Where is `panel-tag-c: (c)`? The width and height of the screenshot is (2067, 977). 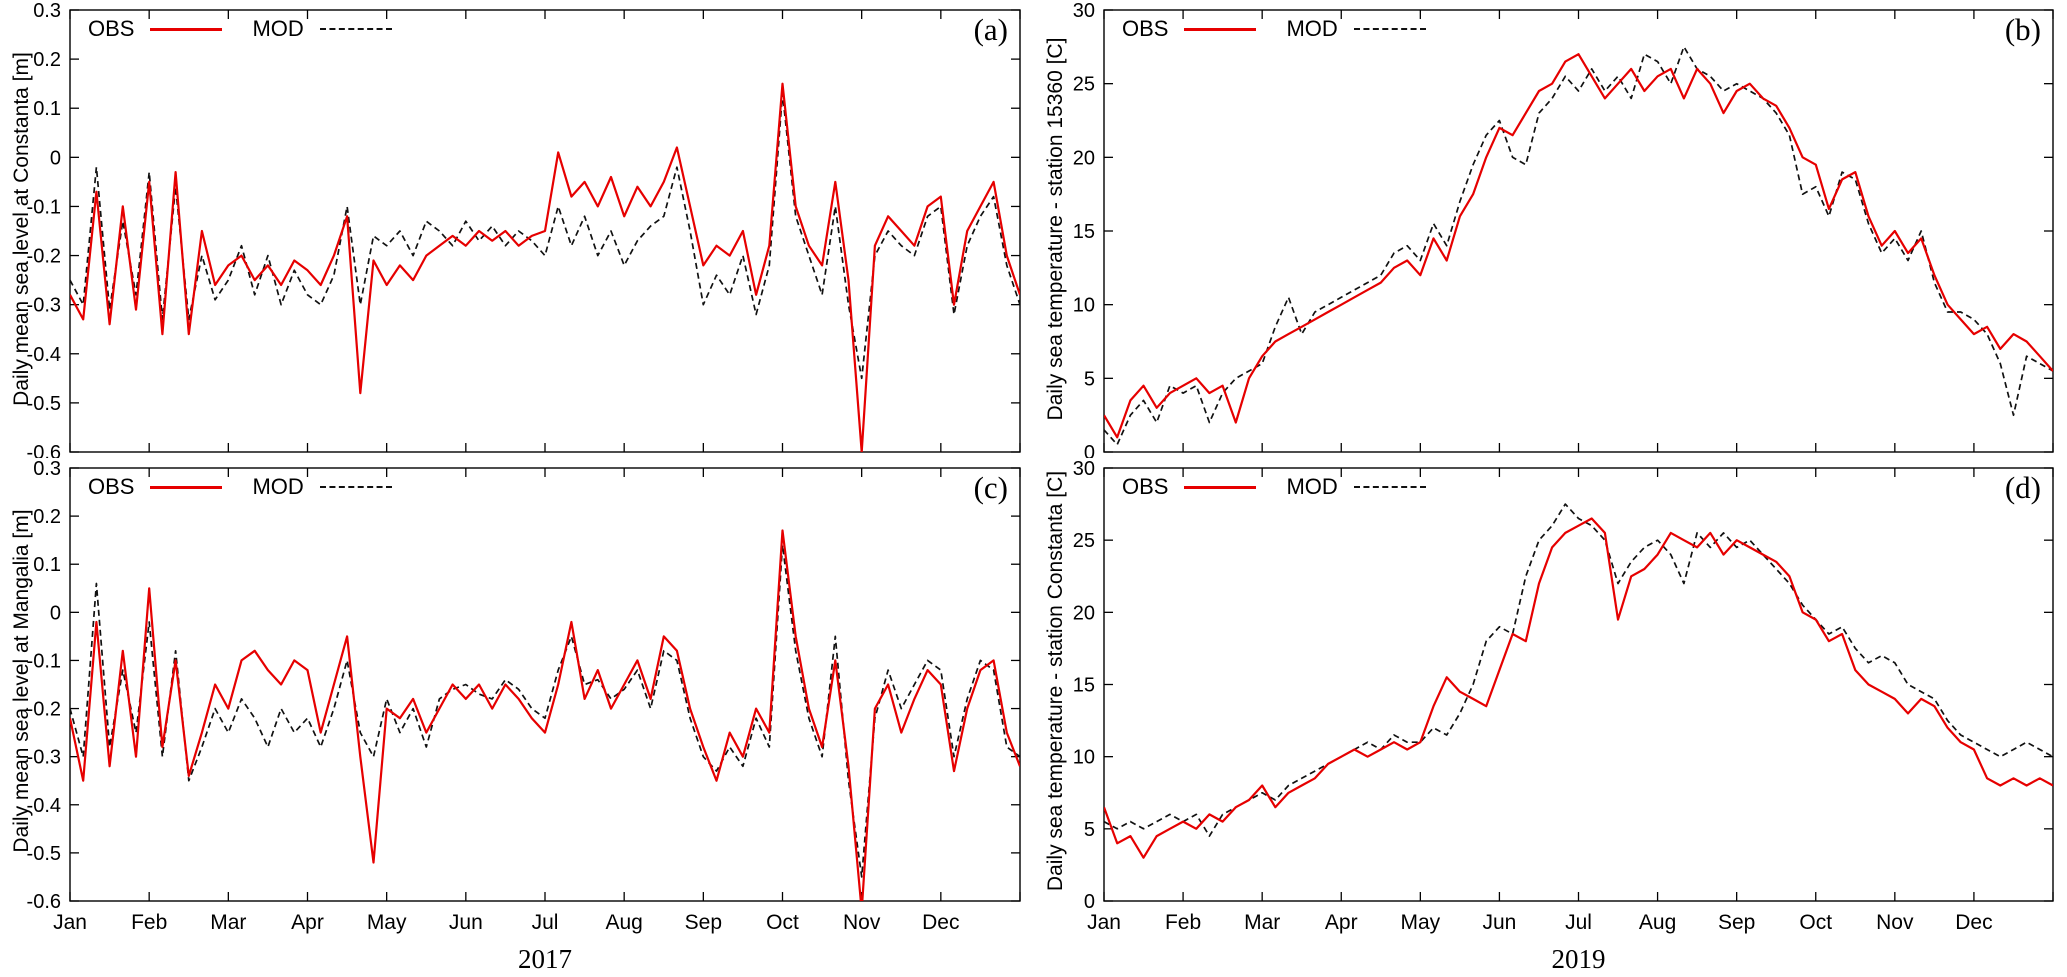 panel-tag-c: (c) is located at coordinates (990, 487).